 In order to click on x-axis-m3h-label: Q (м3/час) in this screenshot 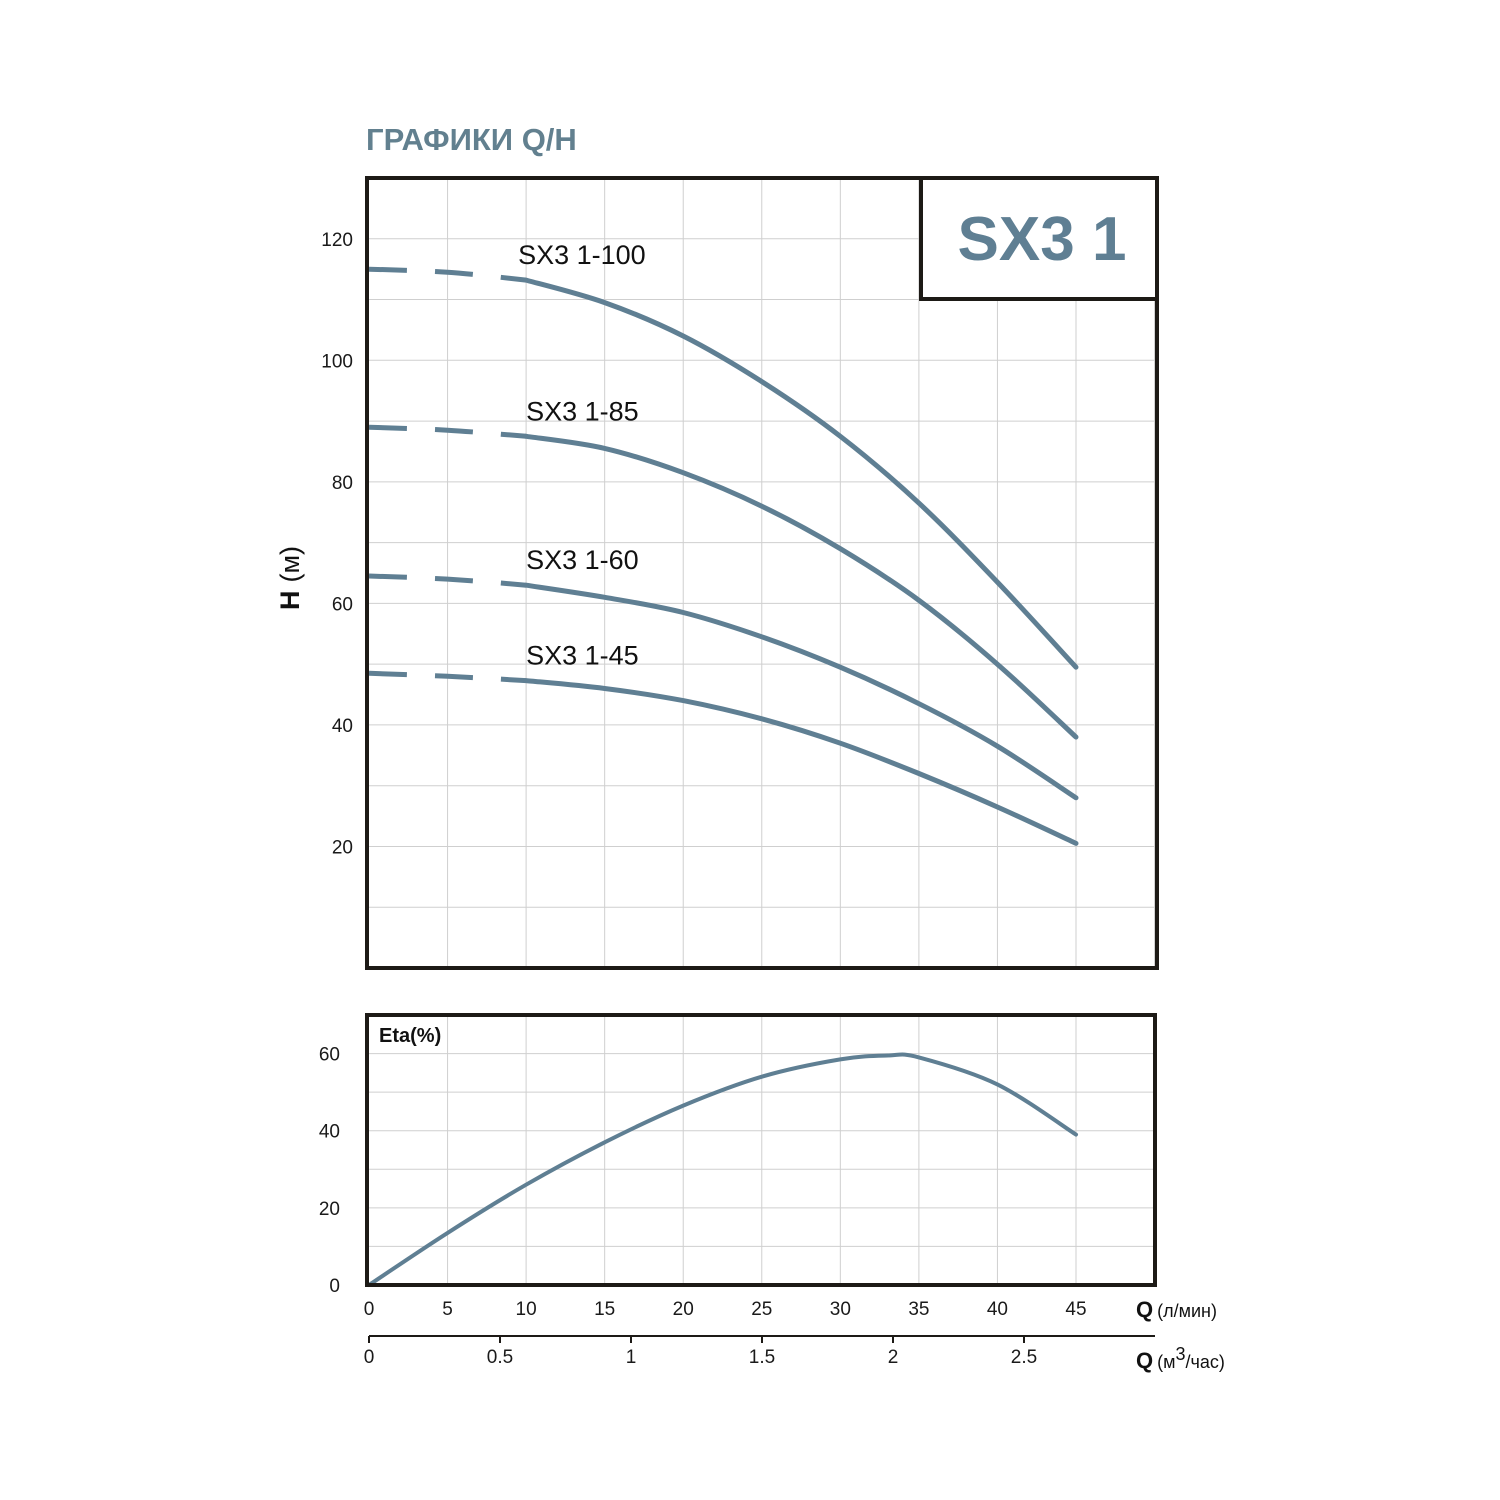, I will do `click(1180, 1358)`.